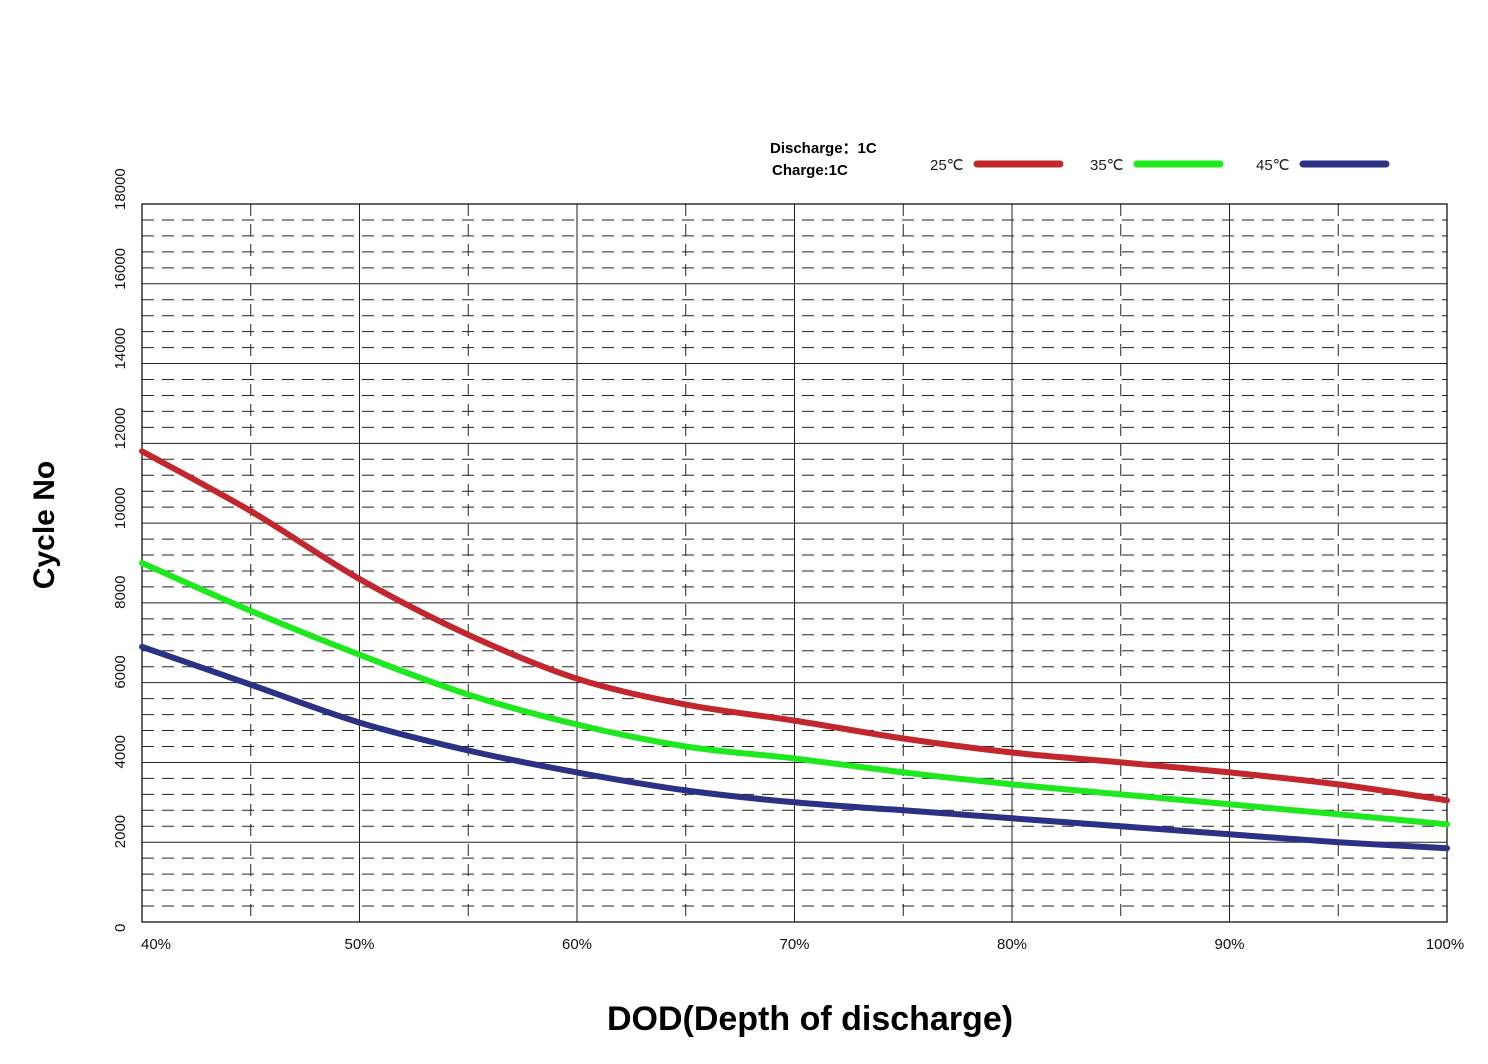 Image resolution: width=1488 pixels, height=1064 pixels. I want to click on x-axis-title: DOD(Depth of discharge), so click(810, 1019).